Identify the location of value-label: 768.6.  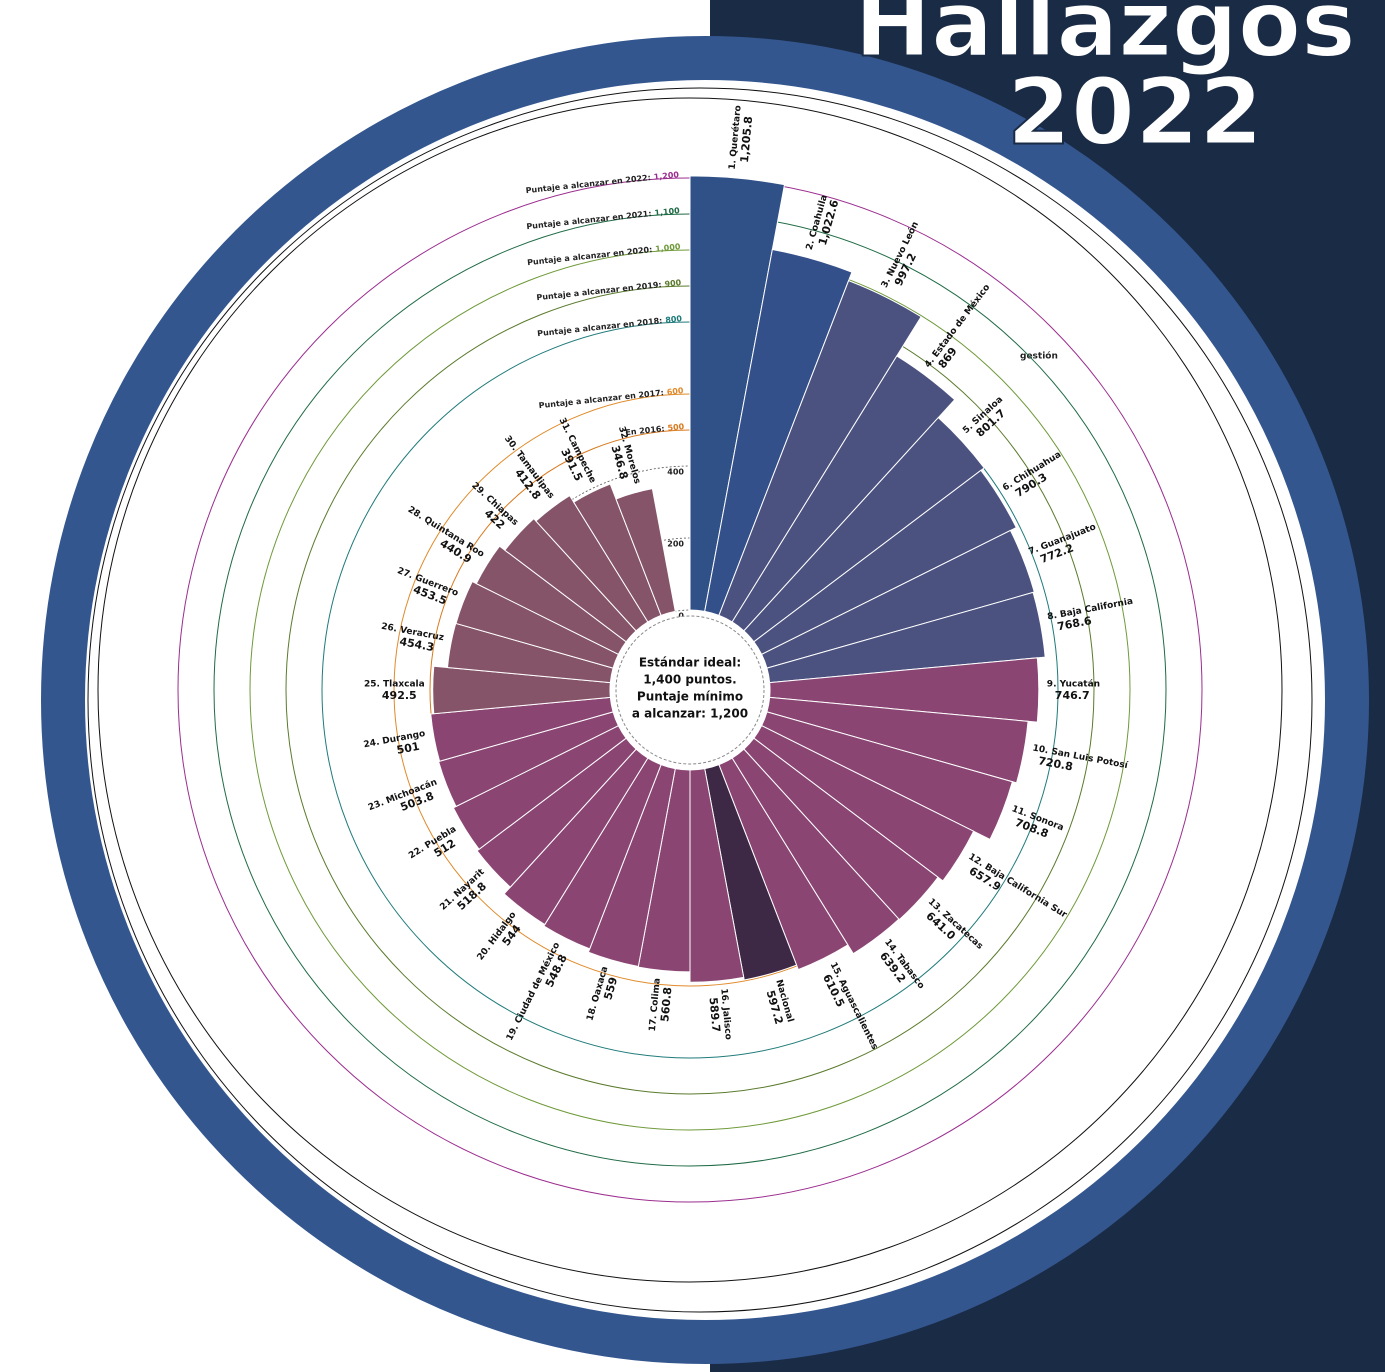
(1074, 623).